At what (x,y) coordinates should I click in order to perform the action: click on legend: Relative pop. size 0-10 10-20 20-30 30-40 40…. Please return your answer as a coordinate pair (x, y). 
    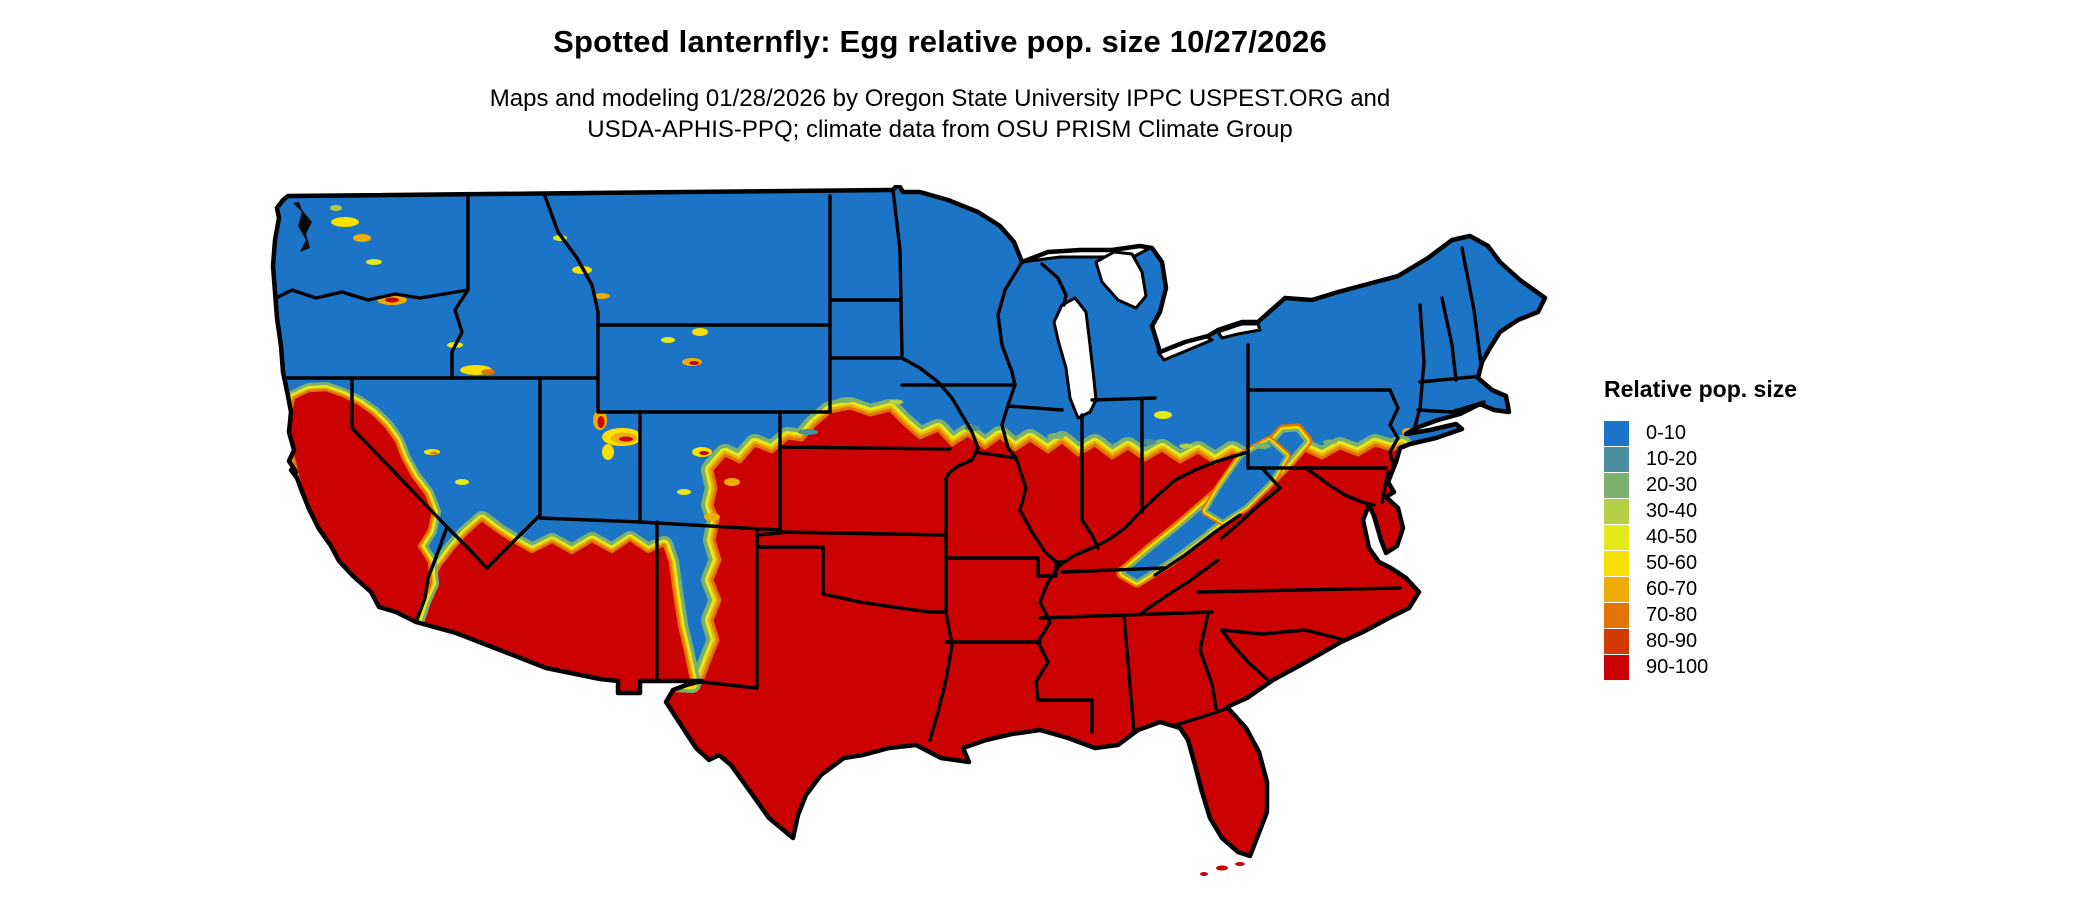
    Looking at the image, I should click on (1754, 528).